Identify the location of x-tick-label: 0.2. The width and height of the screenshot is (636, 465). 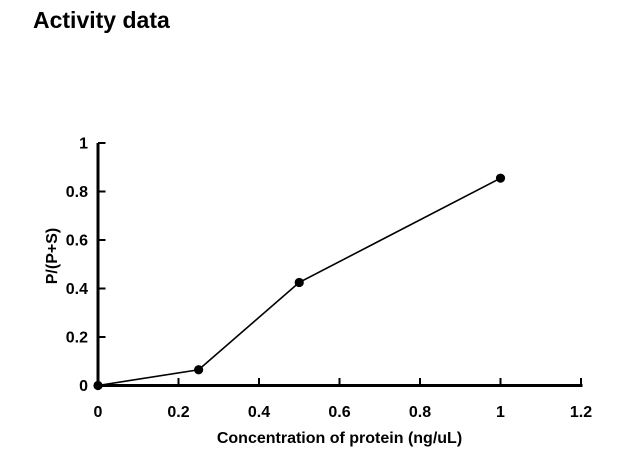
(178, 412).